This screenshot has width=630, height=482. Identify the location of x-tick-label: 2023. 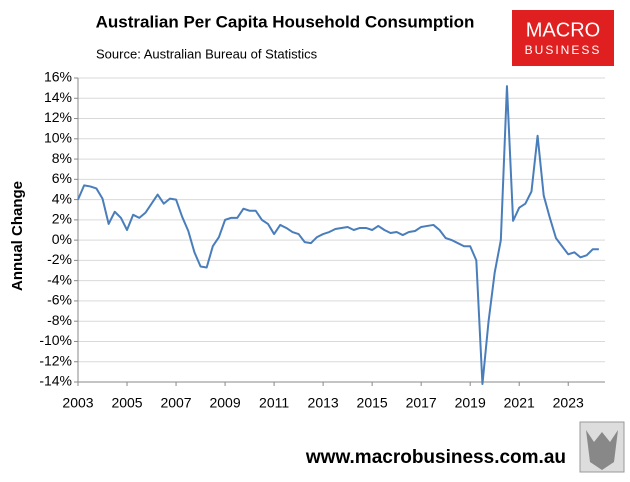
(568, 403).